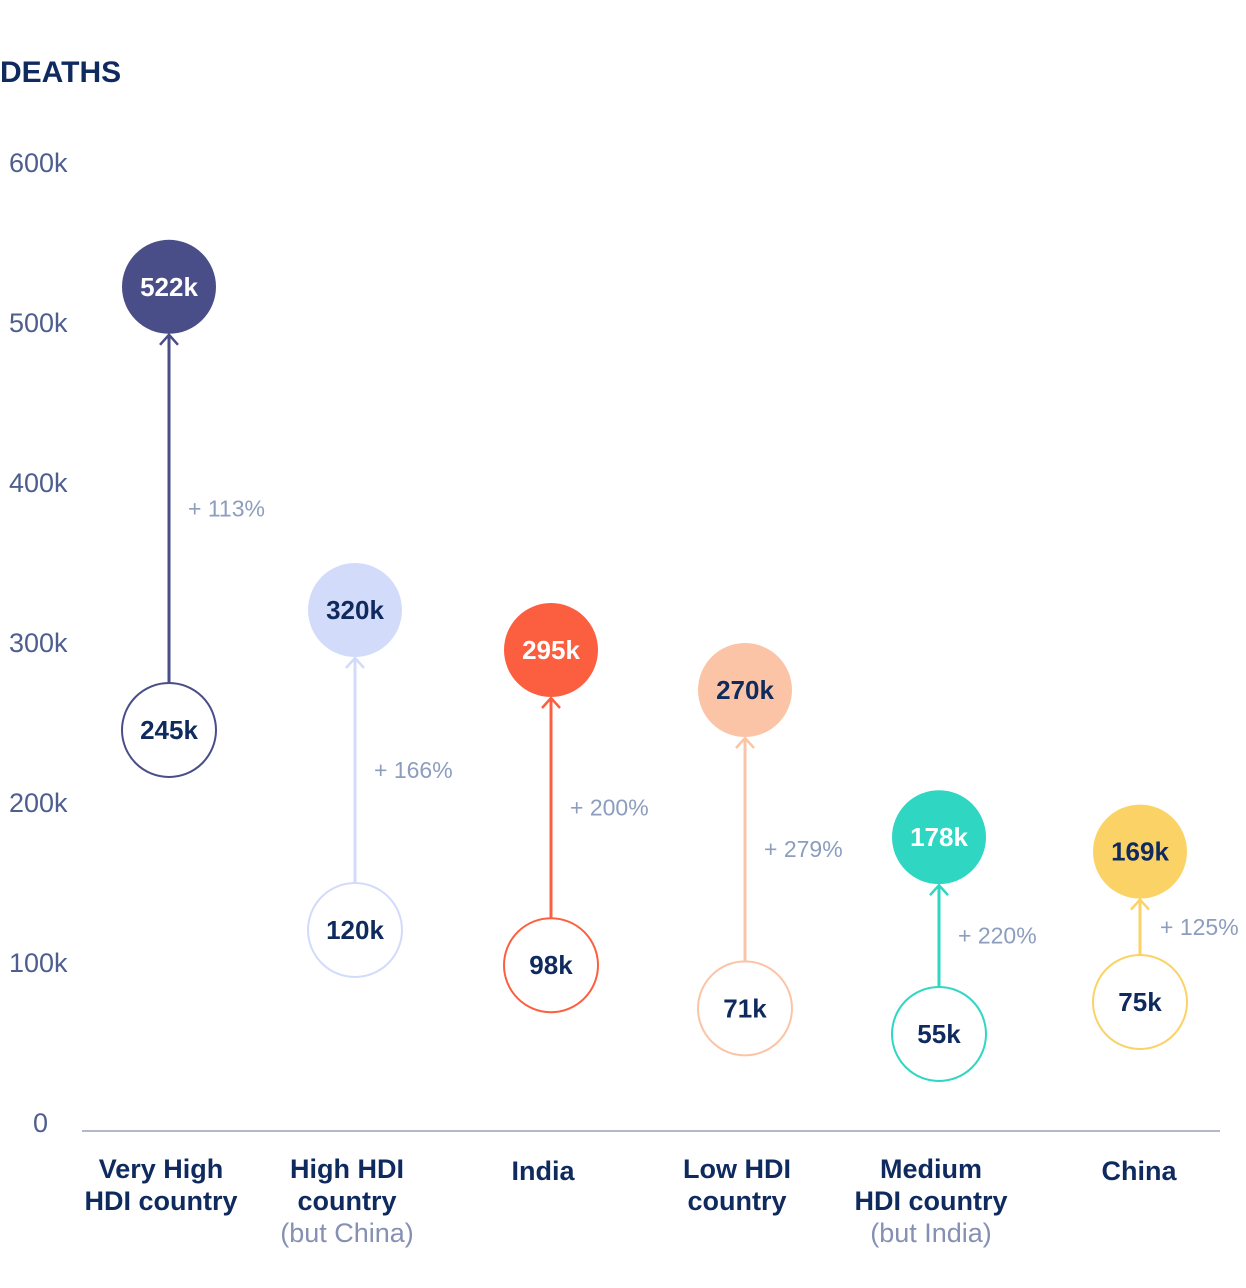  What do you see at coordinates (347, 1169) in the screenshot?
I see `category-label: High HDI` at bounding box center [347, 1169].